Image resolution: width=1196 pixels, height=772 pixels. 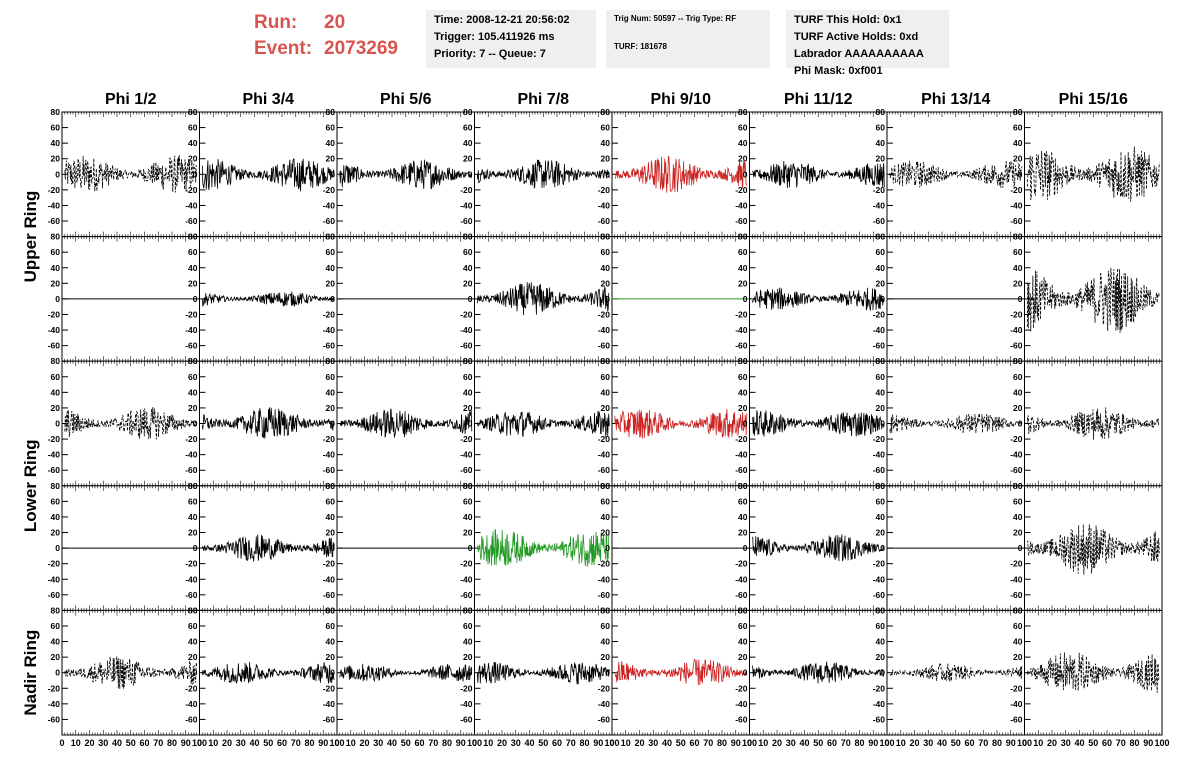 What do you see at coordinates (571, 743) in the screenshot?
I see `x-tick-label: 70` at bounding box center [571, 743].